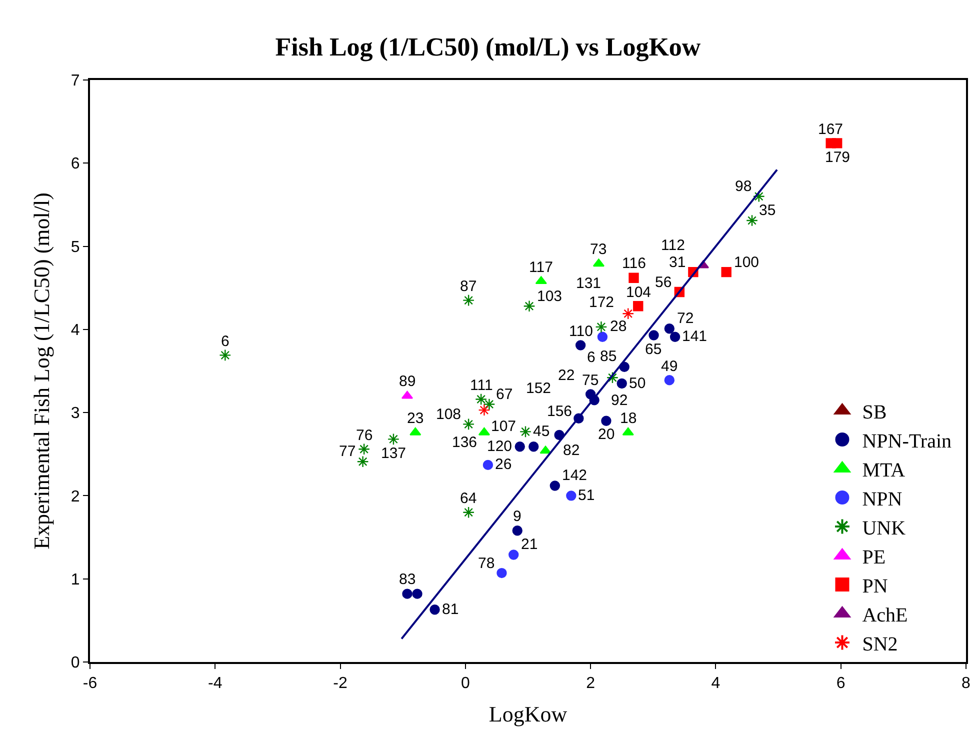  Describe the element at coordinates (539, 388) in the screenshot. I see `annotation: 152` at that location.